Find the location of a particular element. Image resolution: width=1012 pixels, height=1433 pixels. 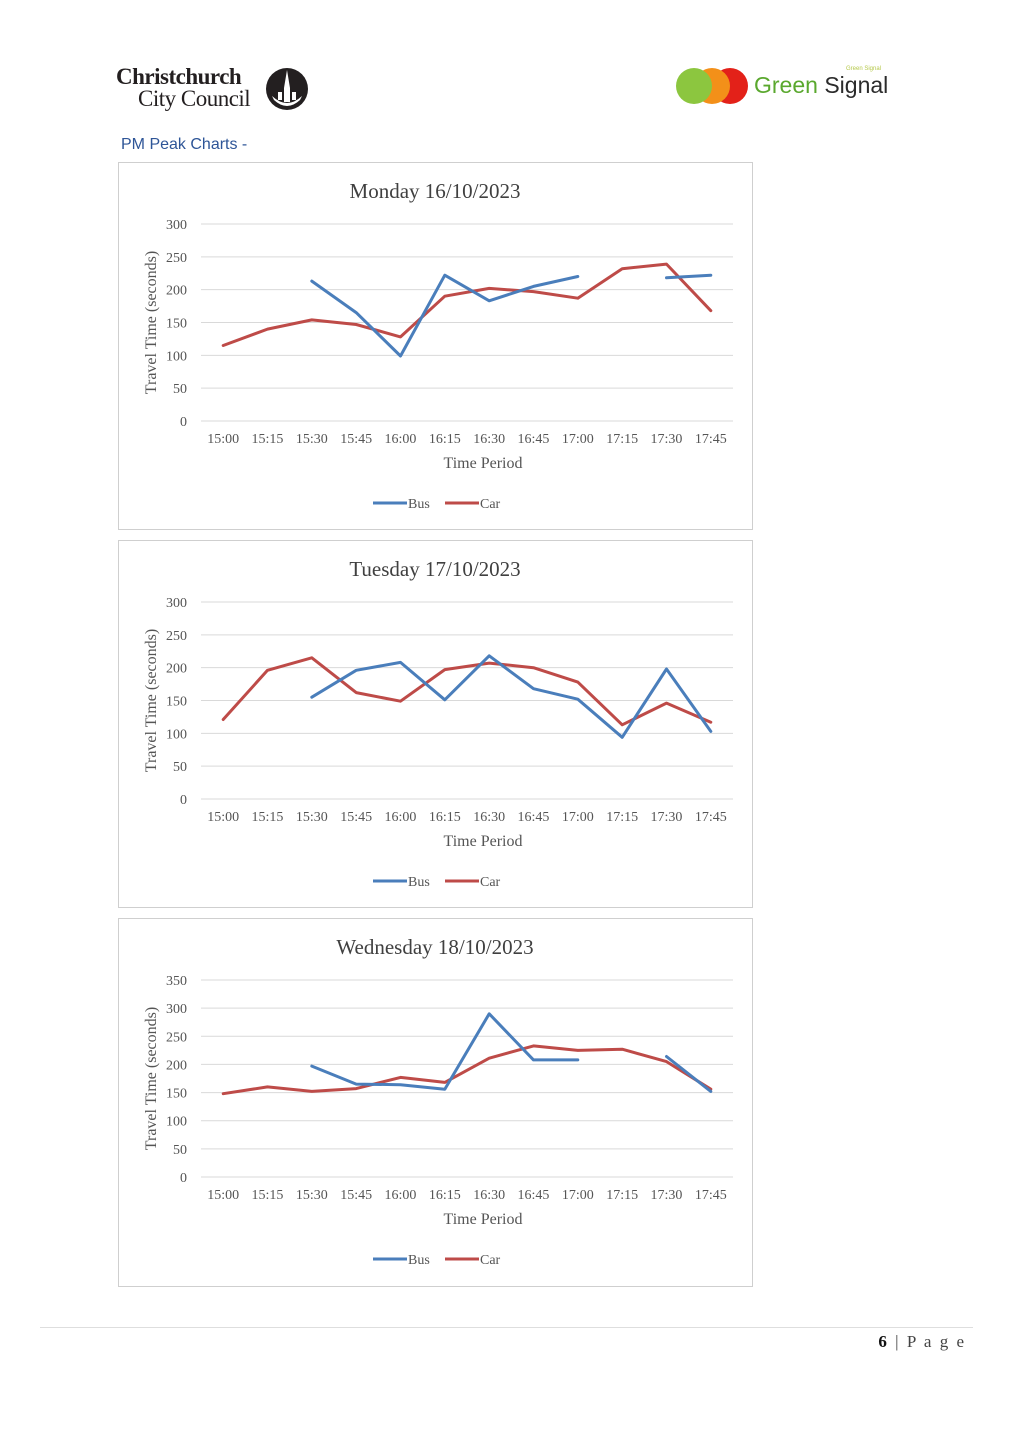

council-name: Christchurch City Council is located at coordinates (183, 87).